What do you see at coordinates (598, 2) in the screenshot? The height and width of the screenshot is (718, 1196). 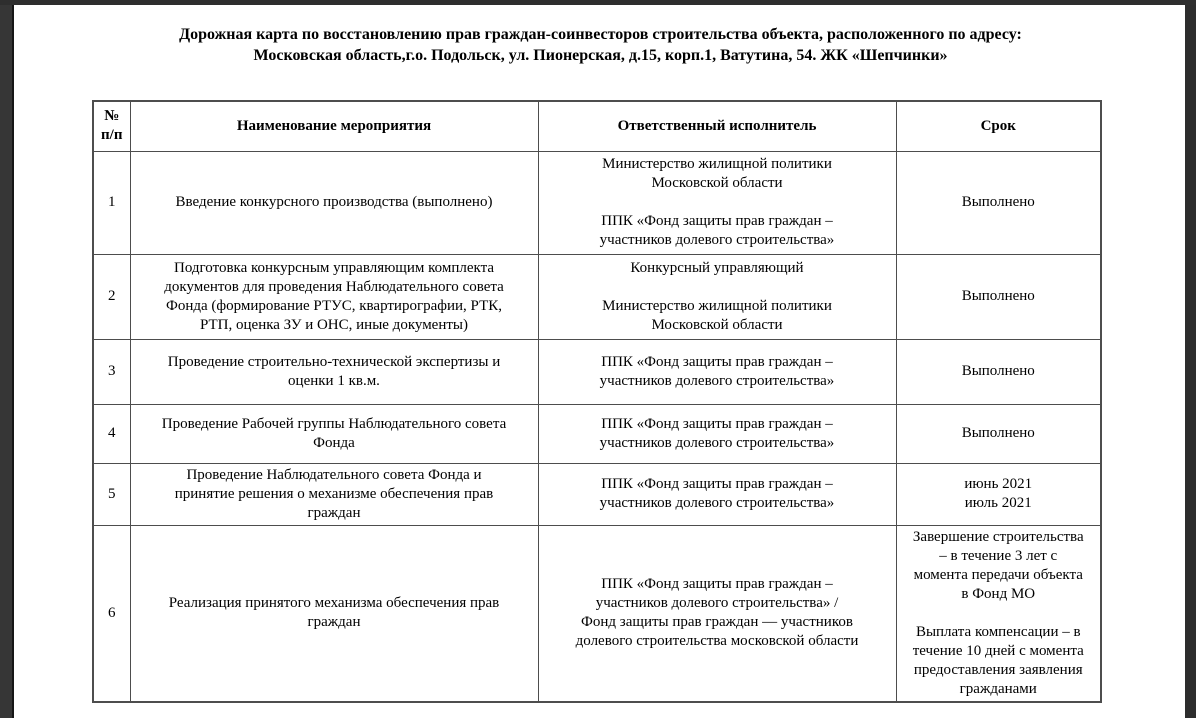 I see `viewer-frame-top` at bounding box center [598, 2].